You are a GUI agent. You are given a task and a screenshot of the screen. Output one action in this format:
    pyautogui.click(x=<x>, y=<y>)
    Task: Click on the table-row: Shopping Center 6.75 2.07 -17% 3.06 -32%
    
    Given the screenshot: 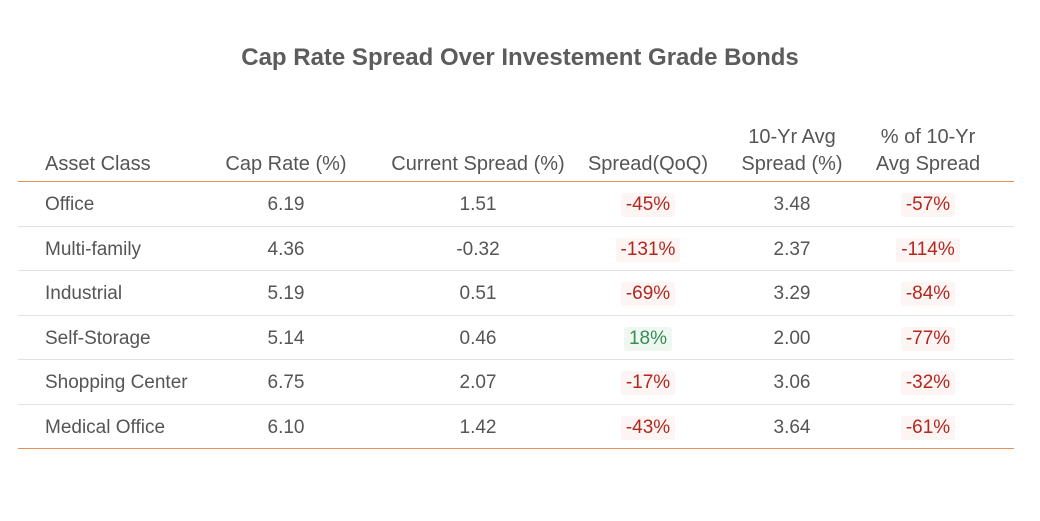 What is the action you would take?
    pyautogui.click(x=516, y=382)
    